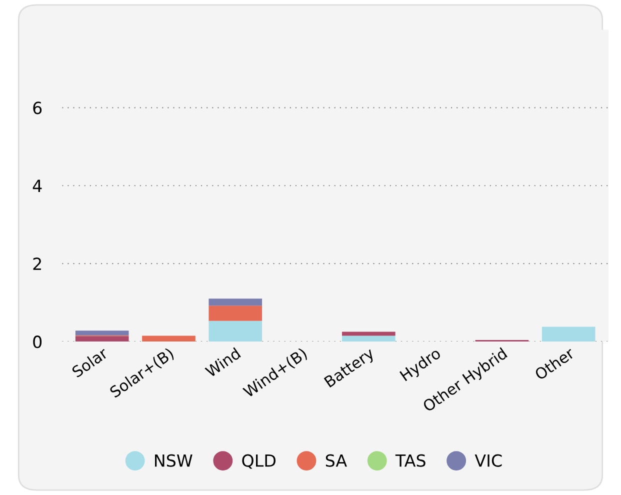 This screenshot has height=495, width=621. I want to click on legend-label: TAS, so click(410, 460).